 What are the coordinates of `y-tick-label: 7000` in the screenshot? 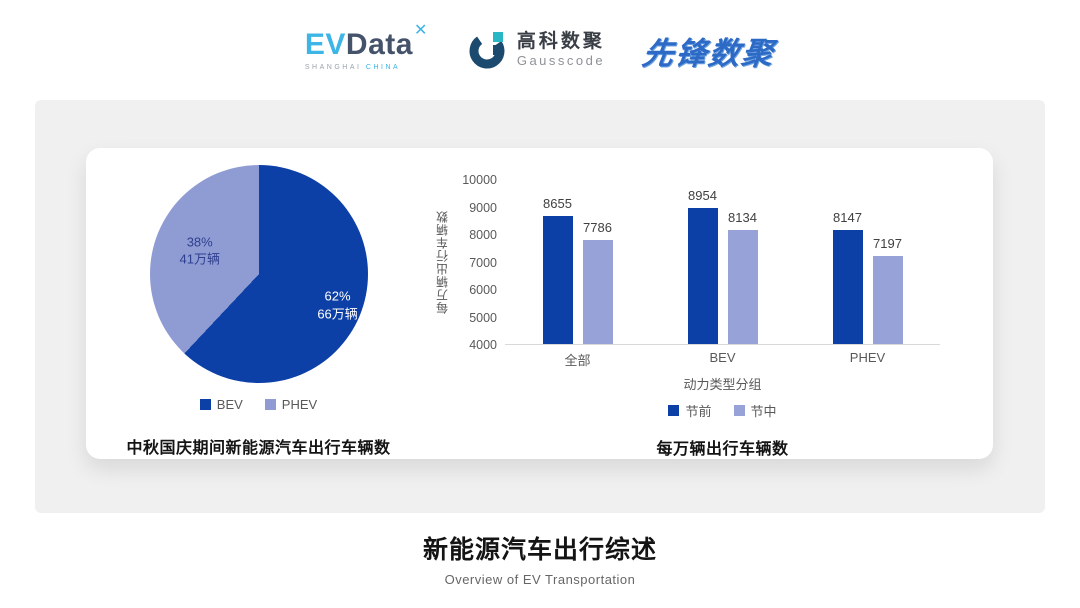 It's located at (483, 262).